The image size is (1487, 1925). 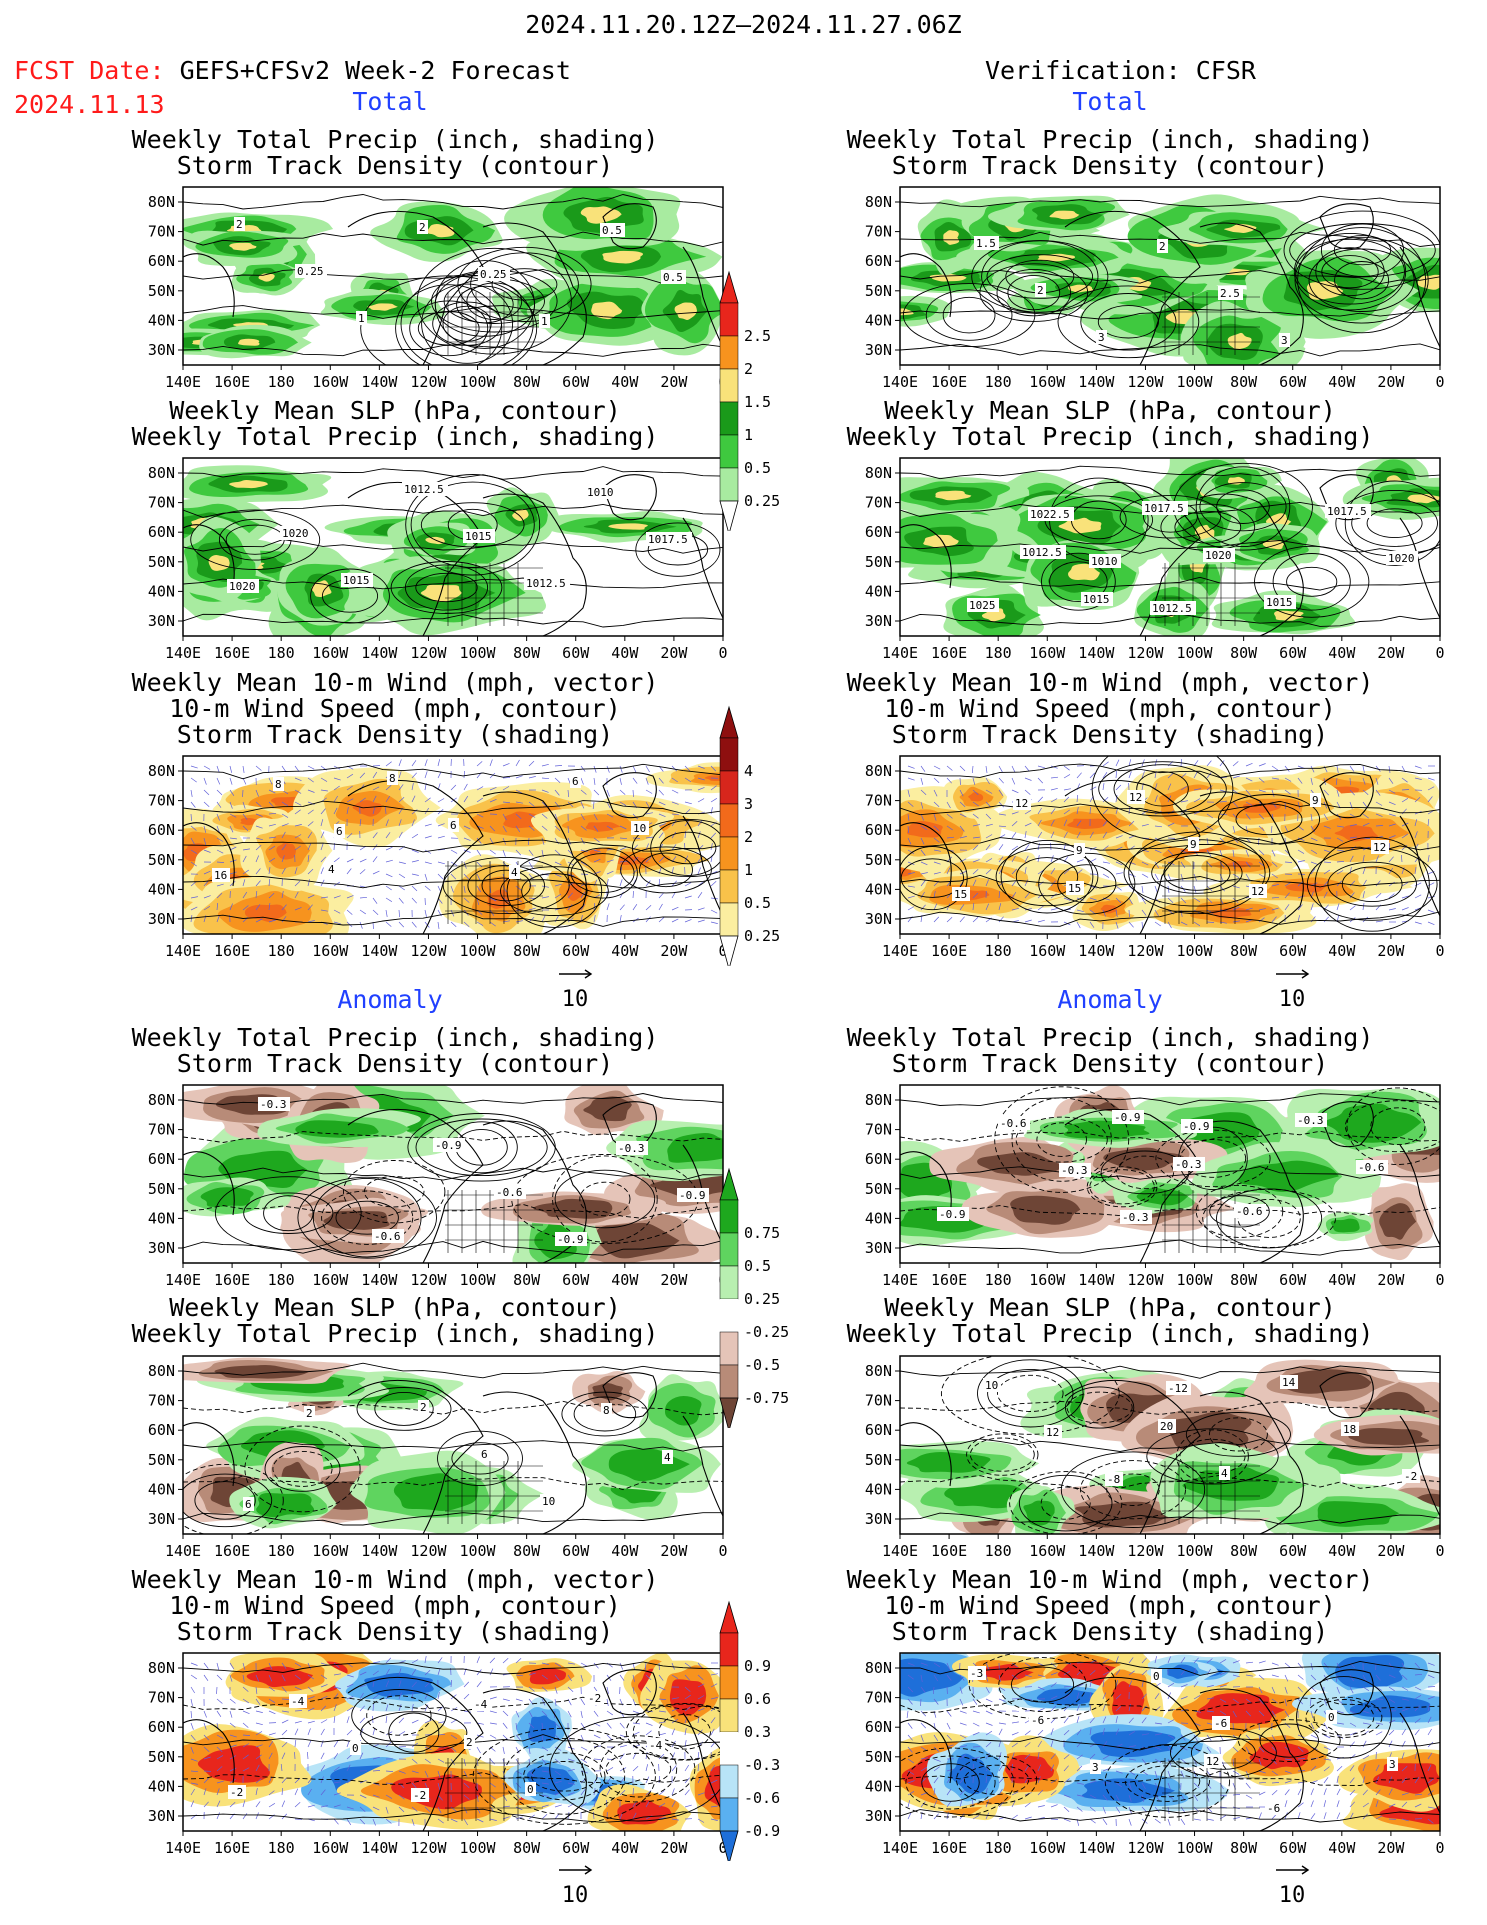 I want to click on lat-tick-label: 30N, so click(x=161, y=350).